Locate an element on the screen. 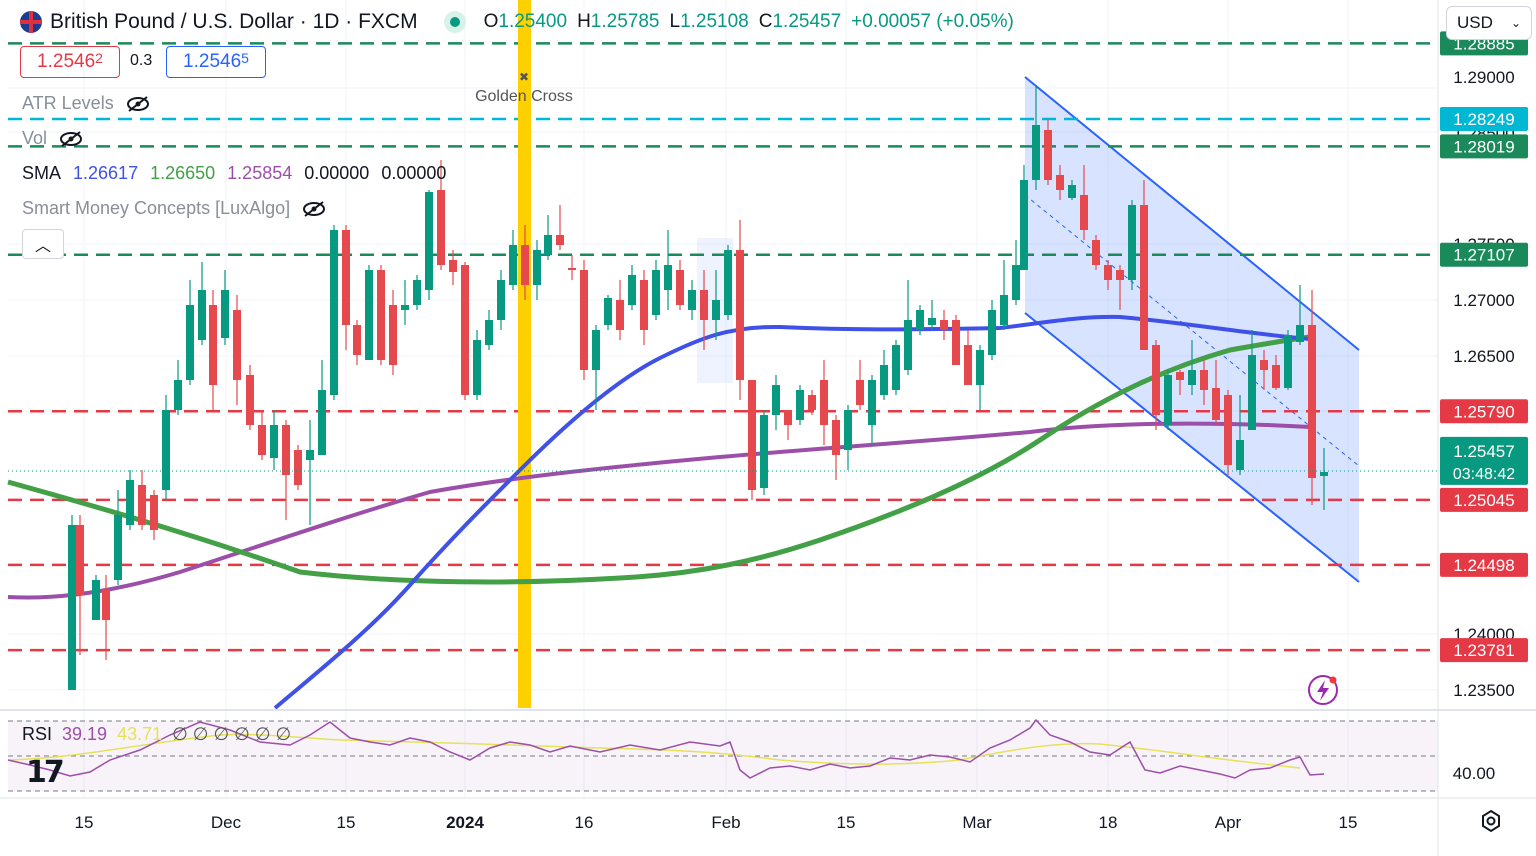 The width and height of the screenshot is (1536, 856). symbol-title: British Pound / U.S. Dollar · 1D · FXCM is located at coordinates (234, 21).